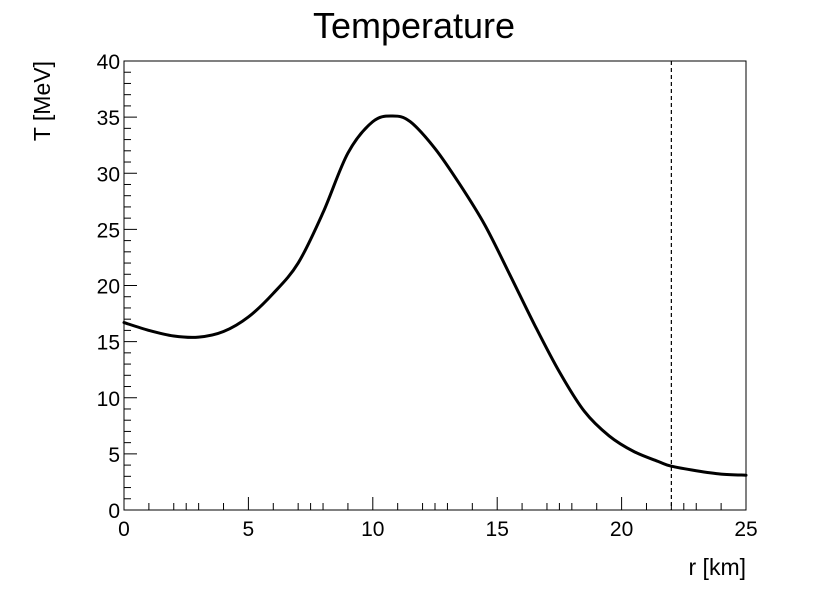 The image size is (830, 599). Describe the element at coordinates (108, 287) in the screenshot. I see `y-tick-label: 20` at that location.